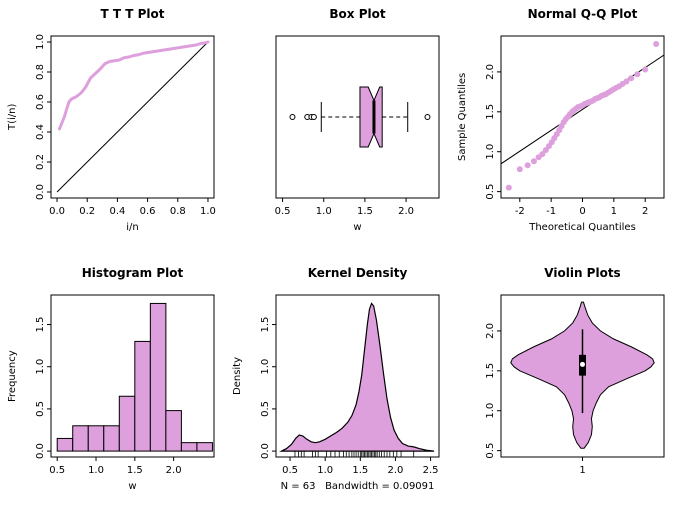 Image resolution: width=676 pixels, height=518 pixels. What do you see at coordinates (132, 273) in the screenshot?
I see `plot-title: Histogram Plot` at bounding box center [132, 273].